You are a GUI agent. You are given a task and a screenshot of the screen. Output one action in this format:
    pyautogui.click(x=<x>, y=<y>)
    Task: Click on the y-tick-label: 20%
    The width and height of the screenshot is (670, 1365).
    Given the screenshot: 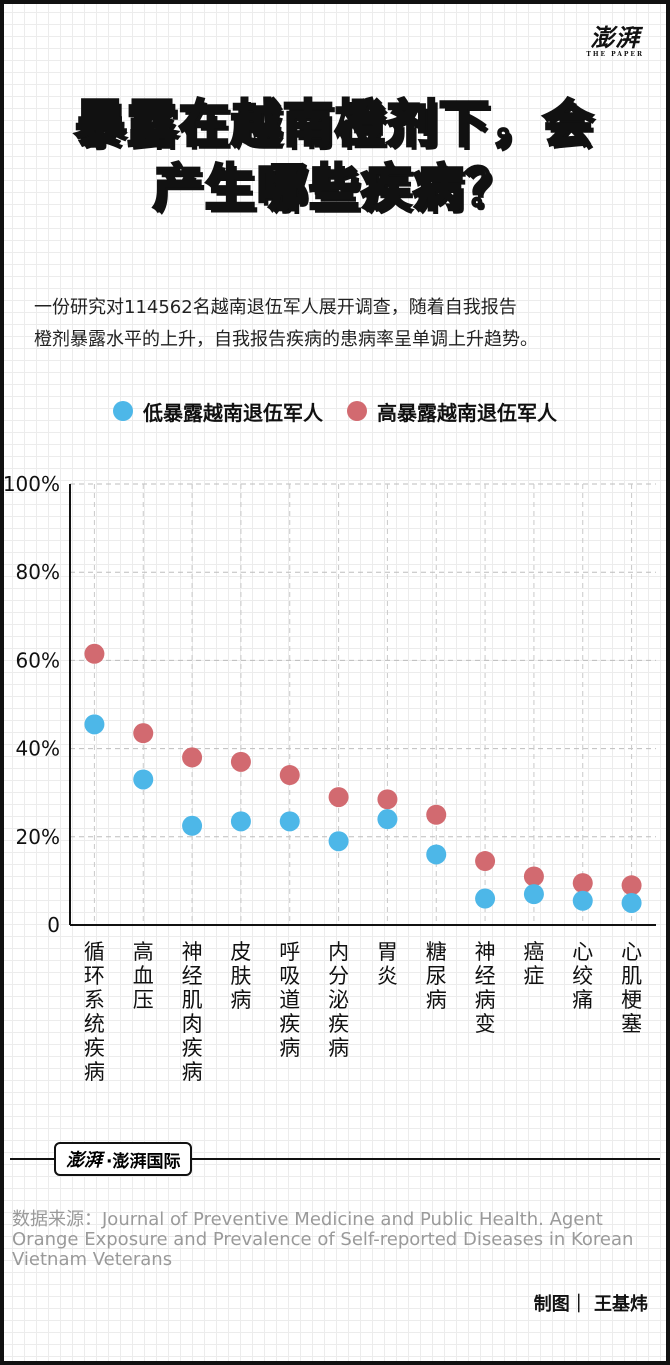 What is the action you would take?
    pyautogui.click(x=38, y=837)
    